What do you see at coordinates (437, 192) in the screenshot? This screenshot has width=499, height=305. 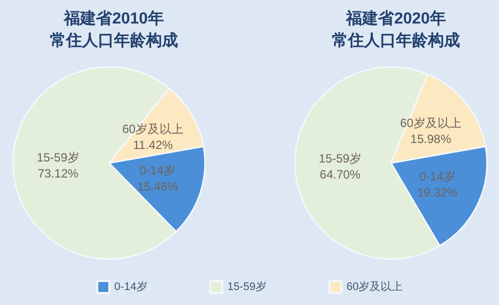 I see `data-label: 19.32%` at bounding box center [437, 192].